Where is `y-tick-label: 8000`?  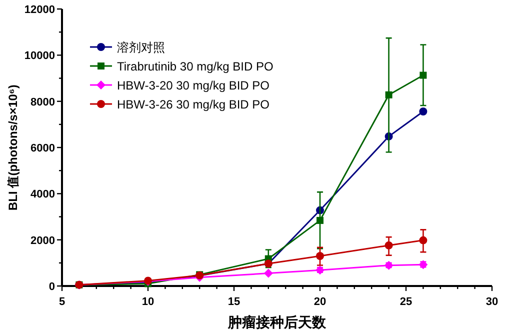
y-tick-label: 8000 is located at coordinates (42, 102).